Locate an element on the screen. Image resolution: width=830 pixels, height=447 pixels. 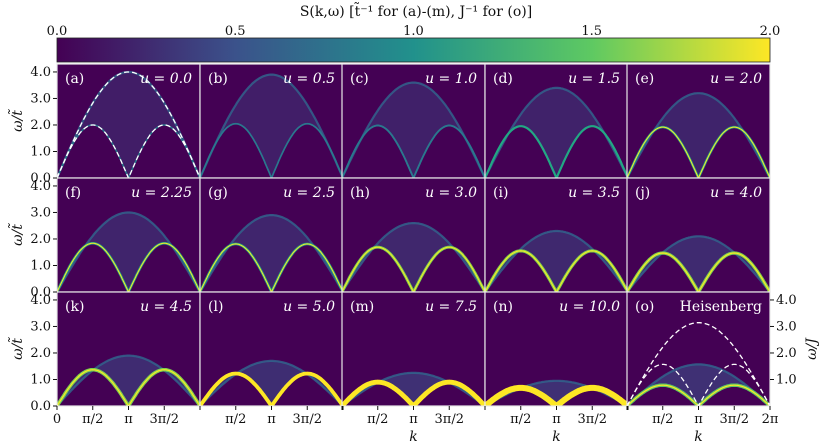
panel-parameter: u = 1.0 is located at coordinates (451, 79).